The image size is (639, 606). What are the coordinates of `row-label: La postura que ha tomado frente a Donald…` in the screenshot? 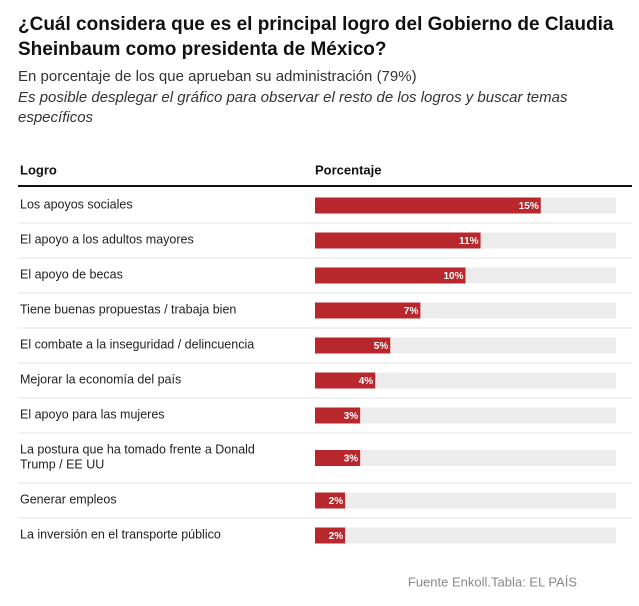 It's located at (139, 457).